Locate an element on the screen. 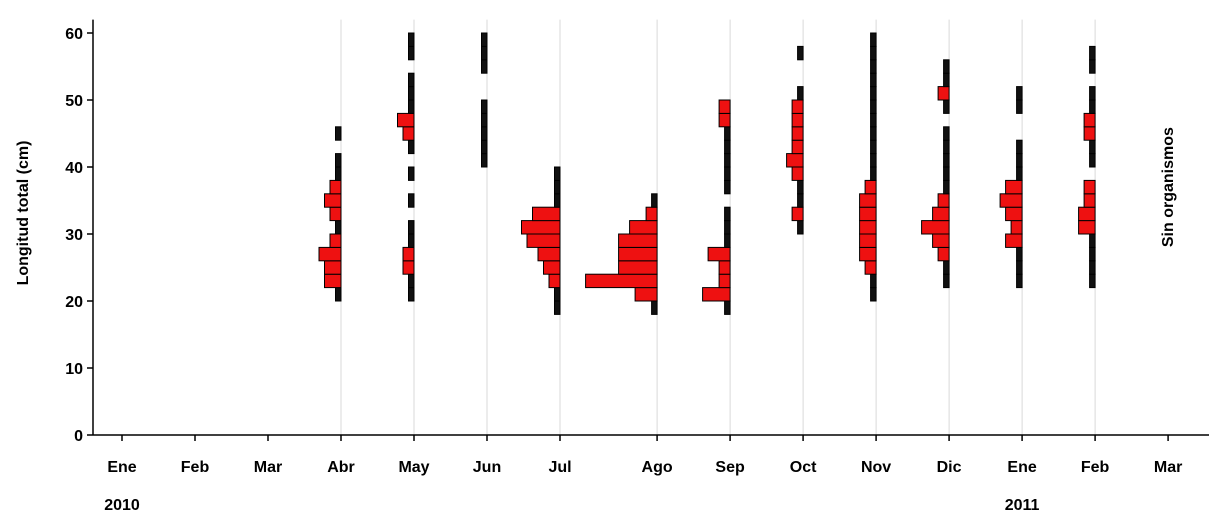  month-label-mar: Mar is located at coordinates (1168, 467).